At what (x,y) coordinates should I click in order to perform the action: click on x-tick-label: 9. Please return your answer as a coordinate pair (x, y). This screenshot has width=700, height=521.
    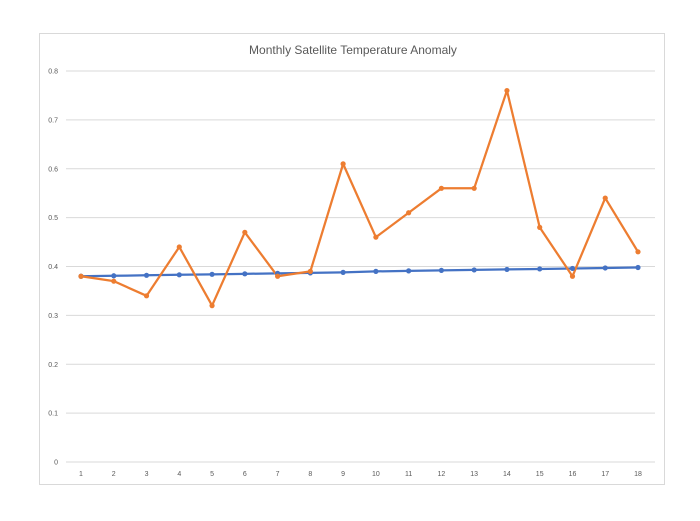
    Looking at the image, I should click on (343, 474).